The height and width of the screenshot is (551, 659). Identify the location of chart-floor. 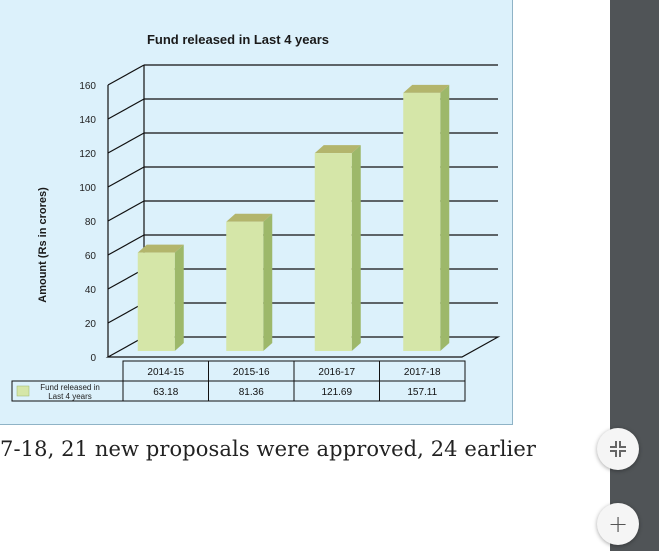
(303, 347).